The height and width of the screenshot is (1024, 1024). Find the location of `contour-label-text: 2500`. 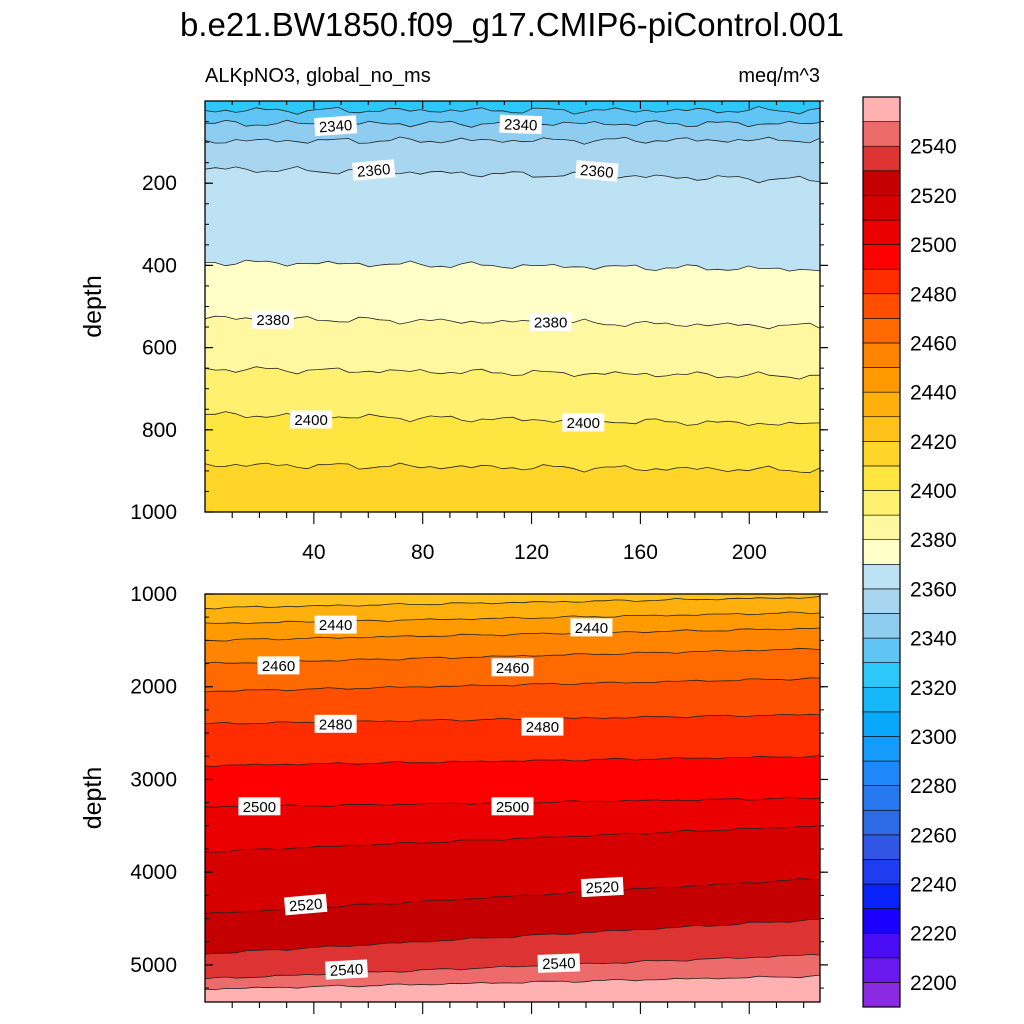

contour-label-text: 2500 is located at coordinates (259, 807).